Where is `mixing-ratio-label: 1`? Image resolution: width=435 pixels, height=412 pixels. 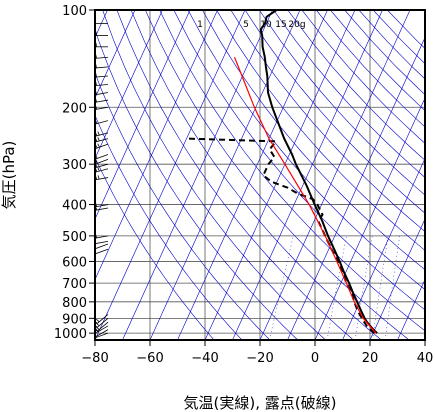
mixing-ratio-label: 1 is located at coordinates (200, 25).